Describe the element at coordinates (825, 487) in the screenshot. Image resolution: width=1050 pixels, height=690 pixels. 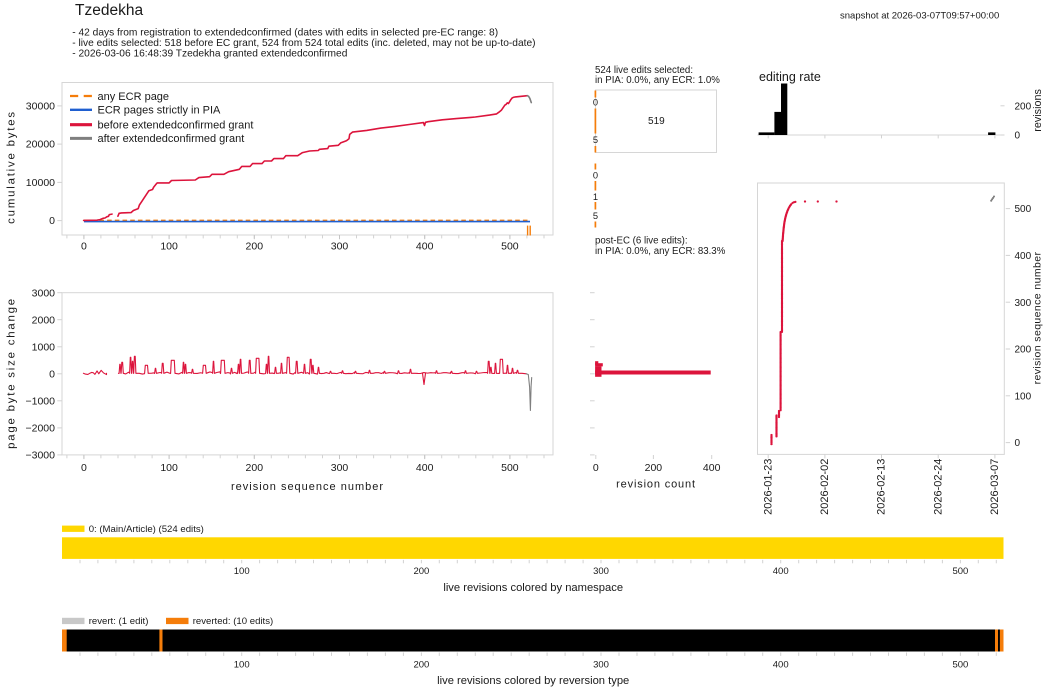
I see `svg-text: 2026-02-02` at that location.